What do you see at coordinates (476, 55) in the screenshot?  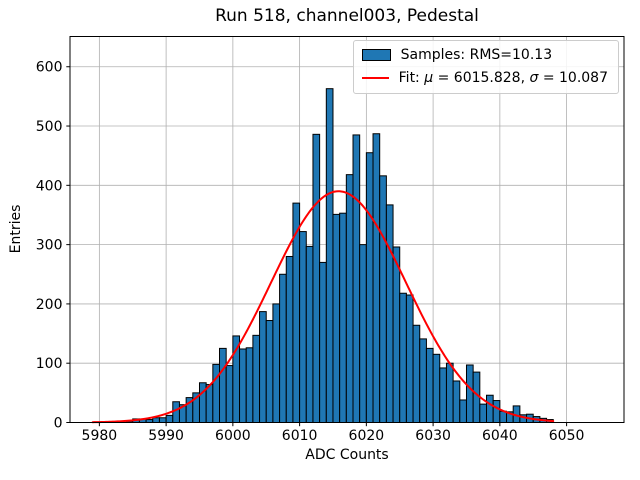 I see `legend-samples-label: Samples: RMS=10.13` at bounding box center [476, 55].